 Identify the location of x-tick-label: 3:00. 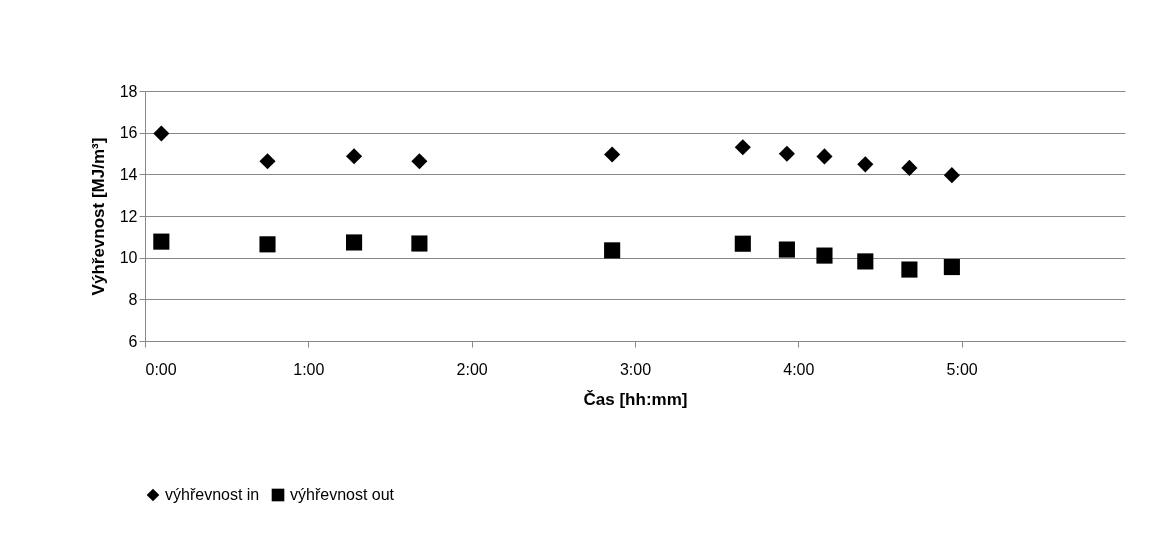
(635, 369).